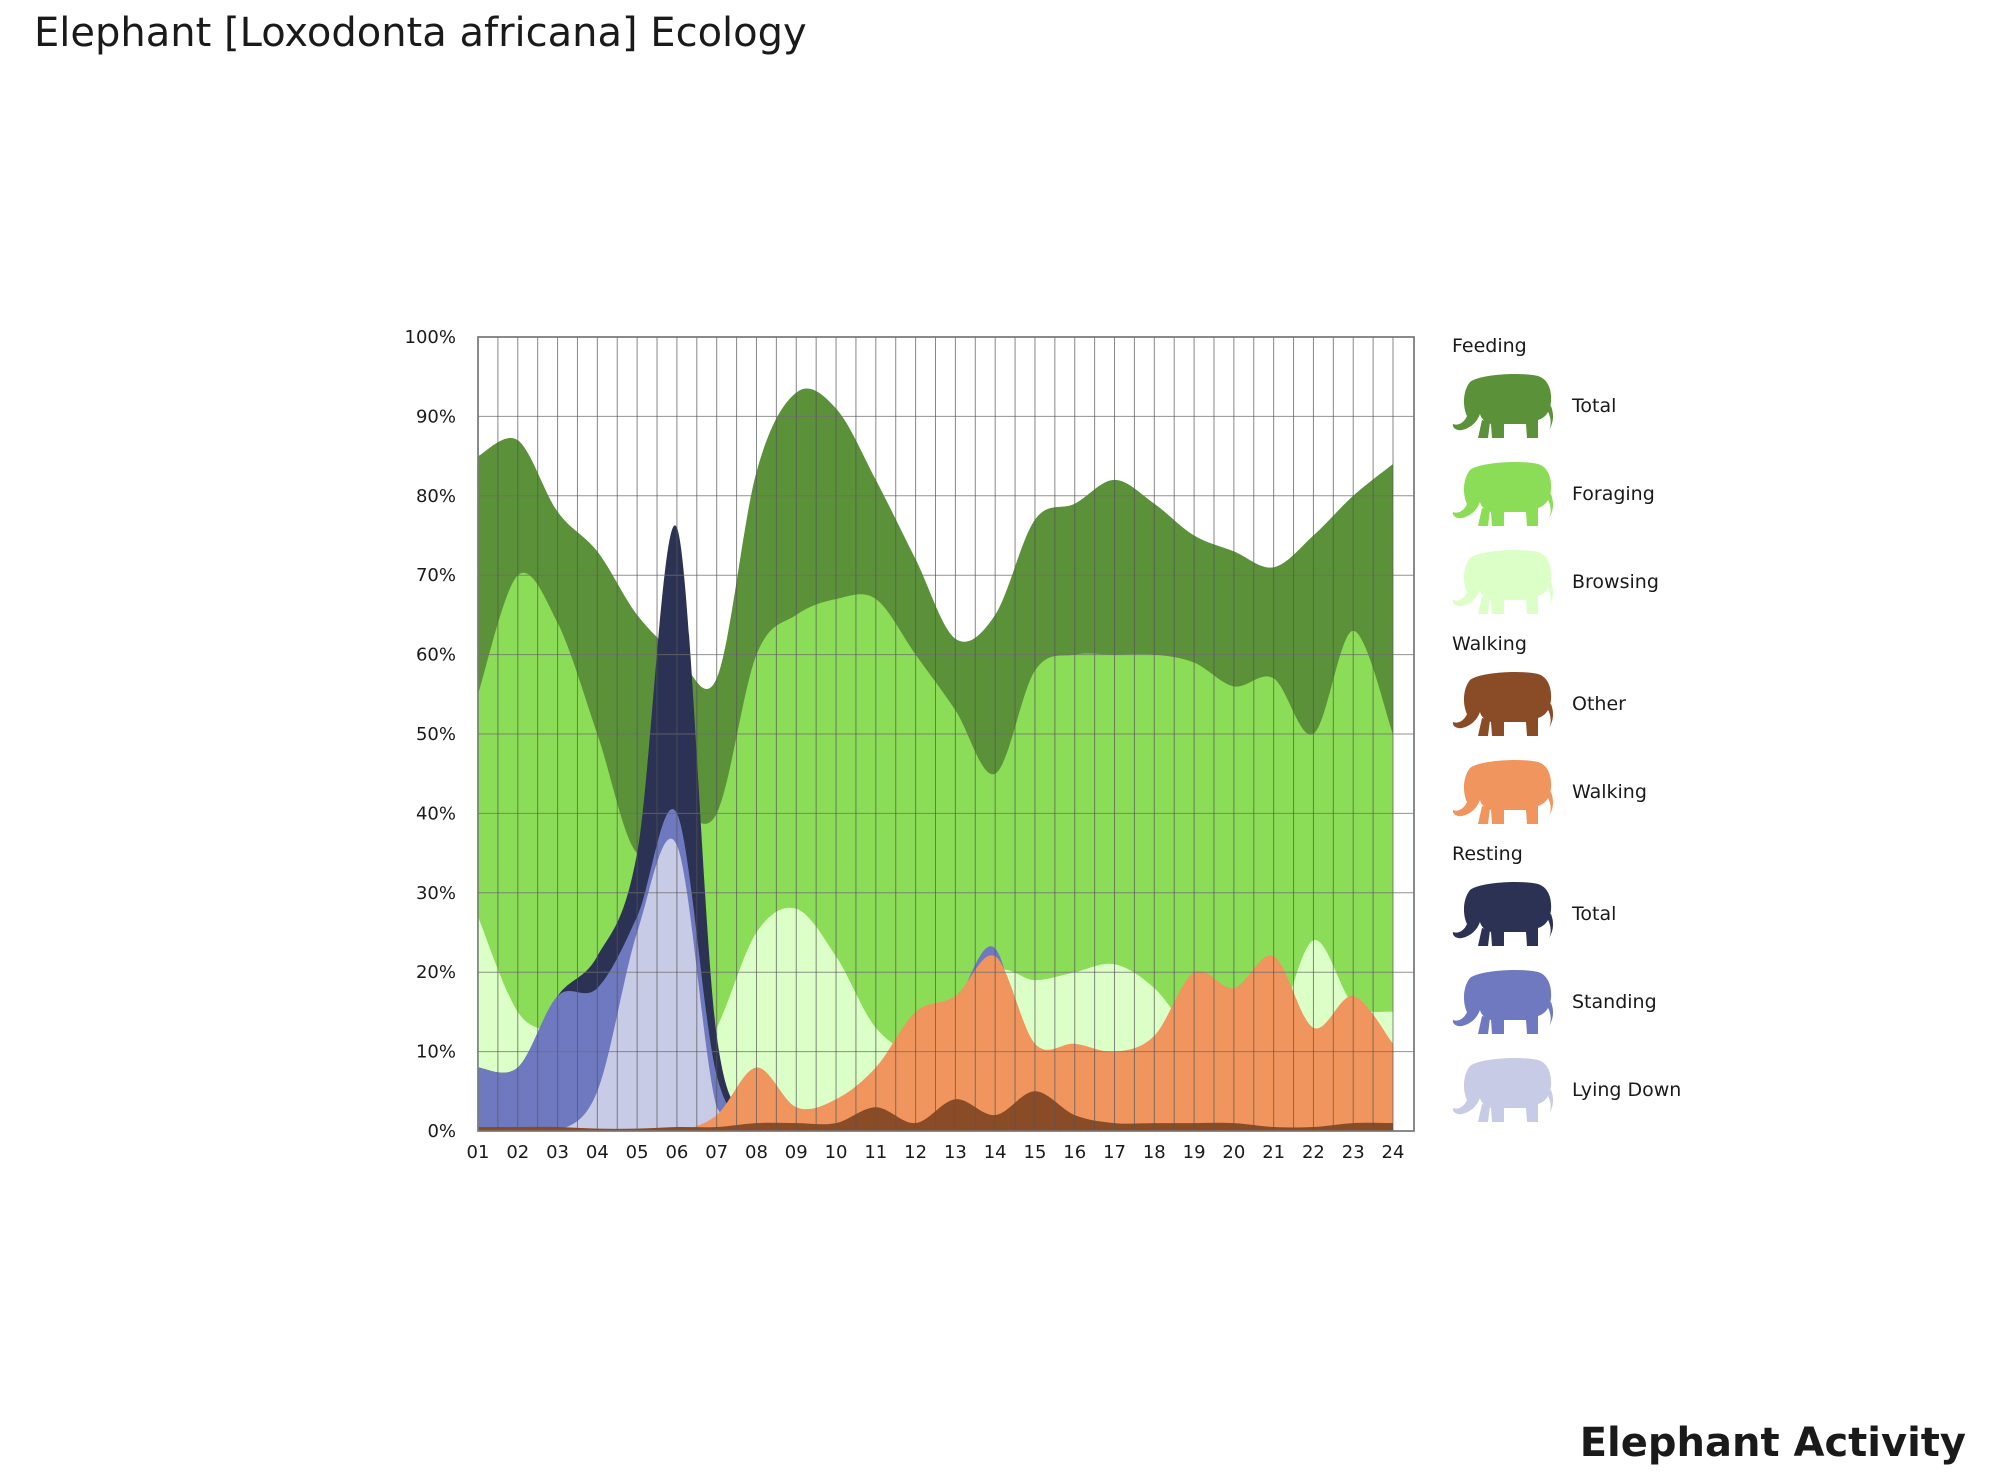  What do you see at coordinates (478, 1152) in the screenshot?
I see `x-tick-label: 01` at bounding box center [478, 1152].